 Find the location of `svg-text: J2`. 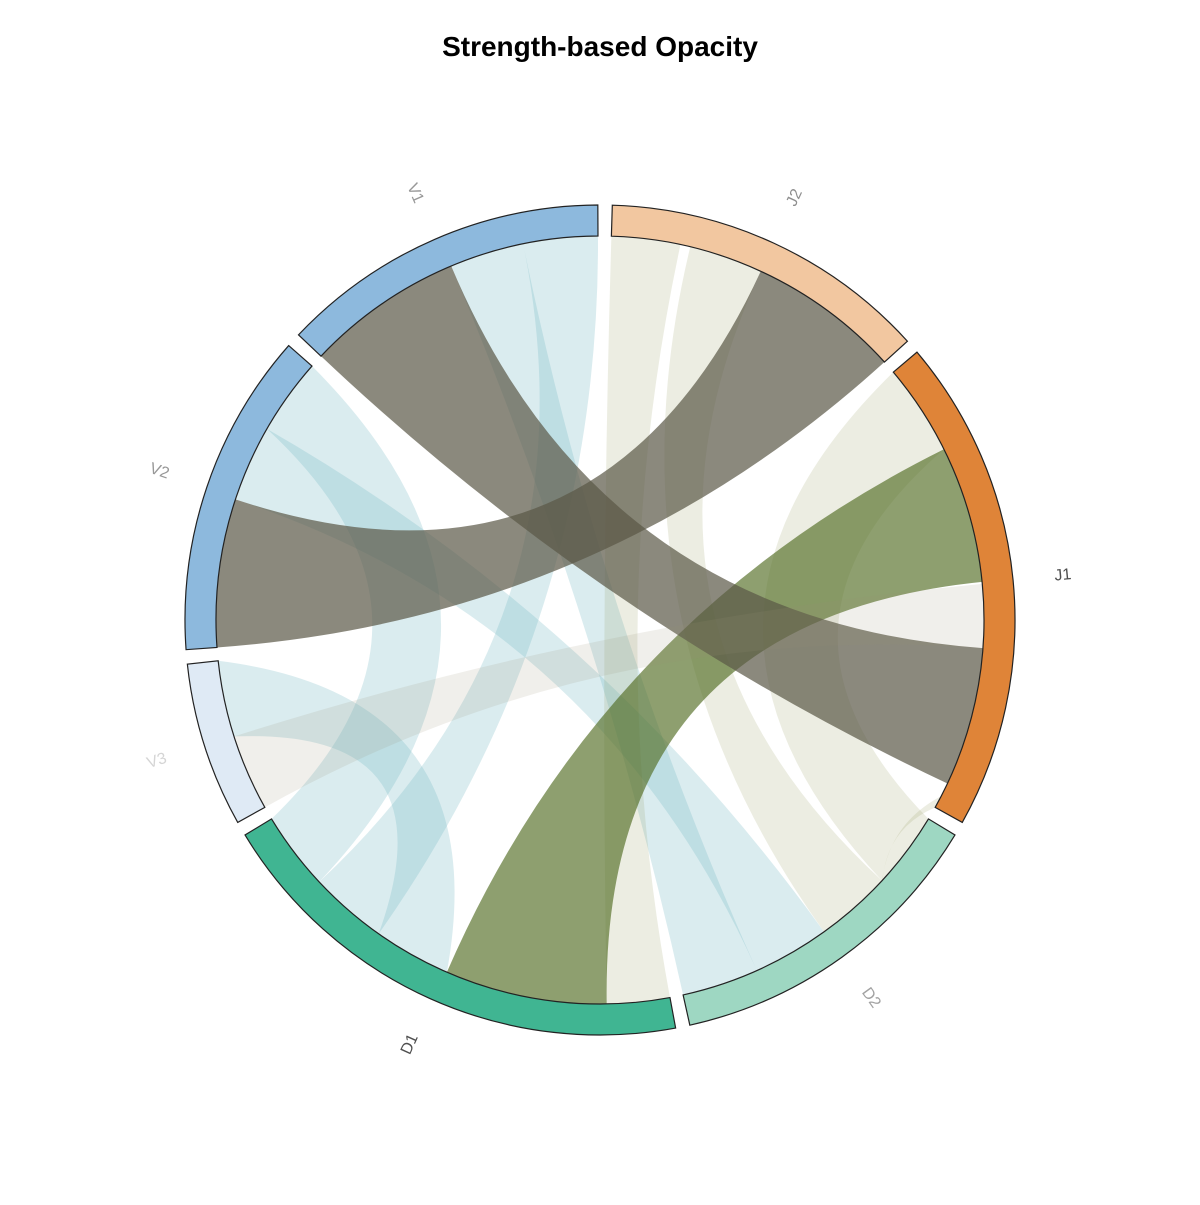

svg-text: J2 is located at coordinates (794, 197).